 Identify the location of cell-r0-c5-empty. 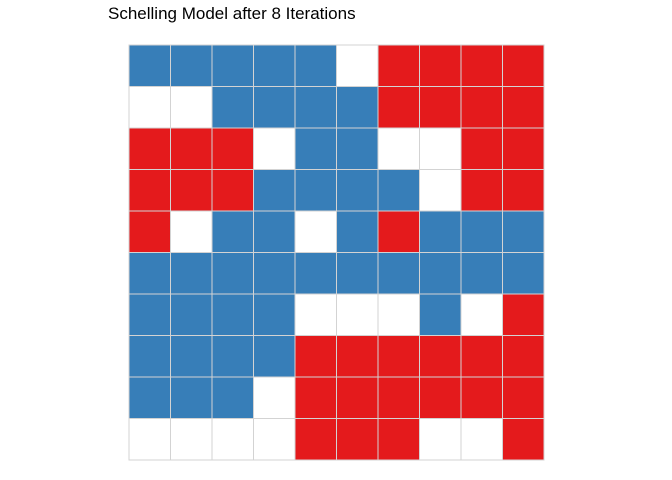
(357, 65).